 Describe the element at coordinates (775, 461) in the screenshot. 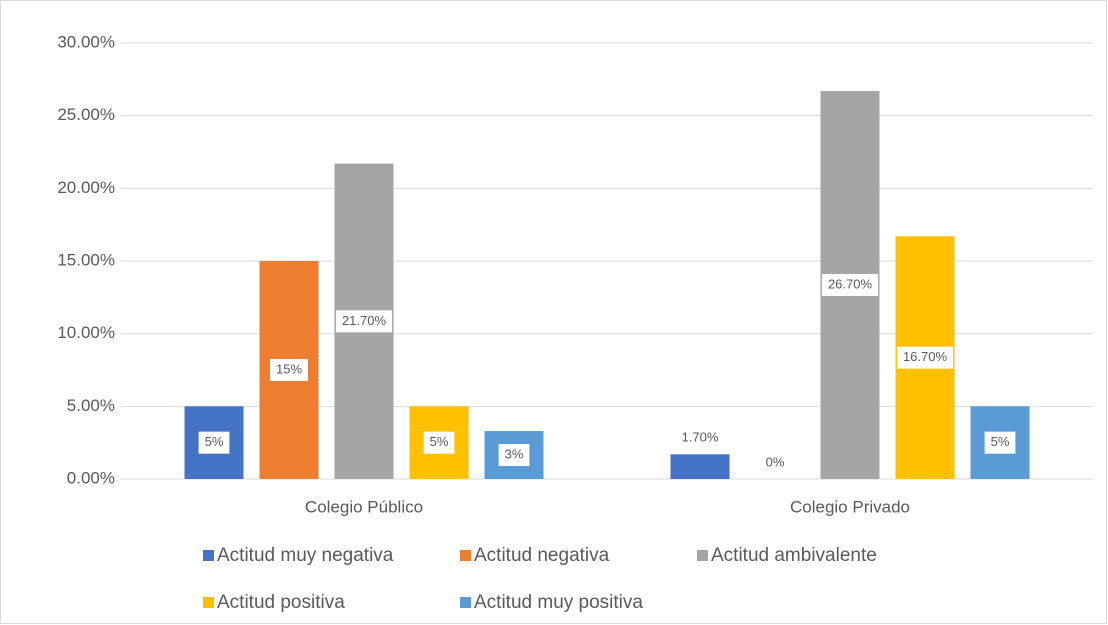

I see `data-label: 0%` at that location.